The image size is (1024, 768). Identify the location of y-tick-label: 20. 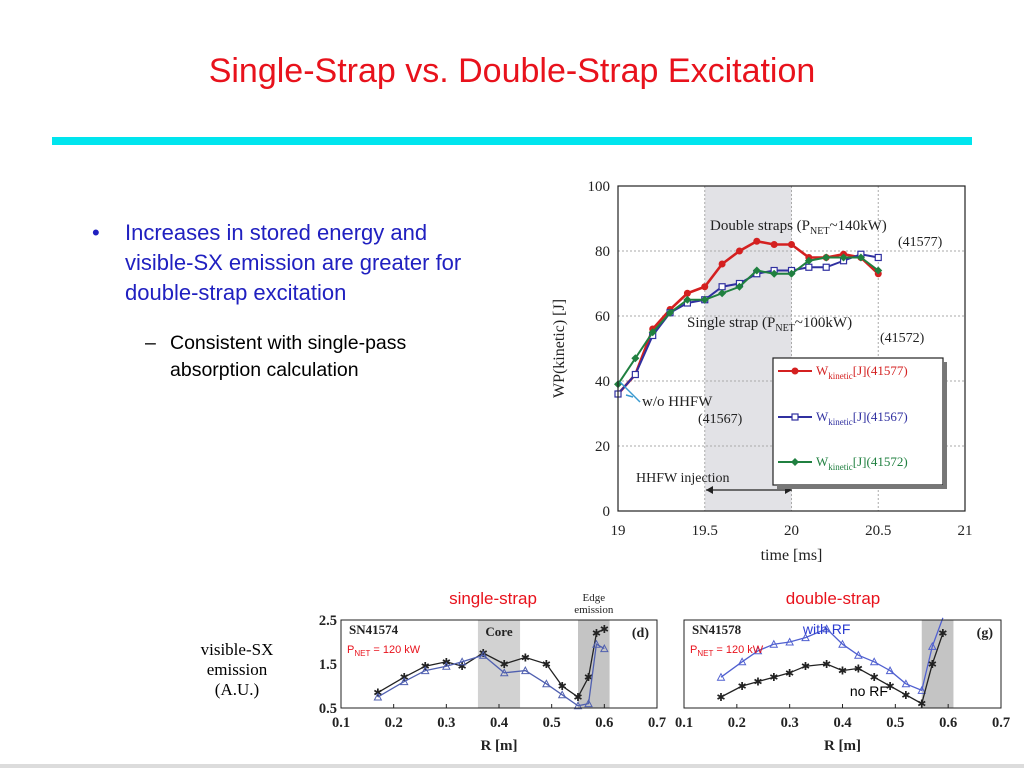
(602, 447).